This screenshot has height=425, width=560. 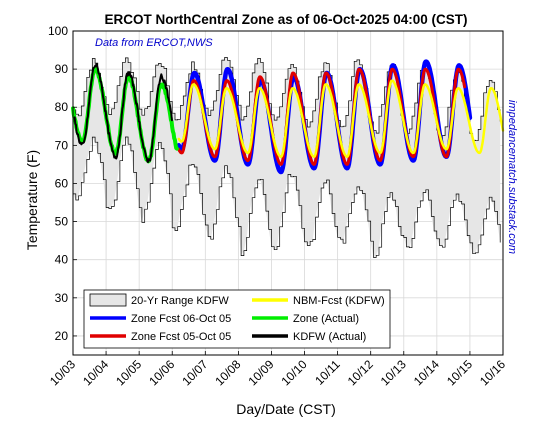 What do you see at coordinates (181, 337) in the screenshot?
I see `legend-label-fcst05: Zone Fcst 05-Oct 05` at bounding box center [181, 337].